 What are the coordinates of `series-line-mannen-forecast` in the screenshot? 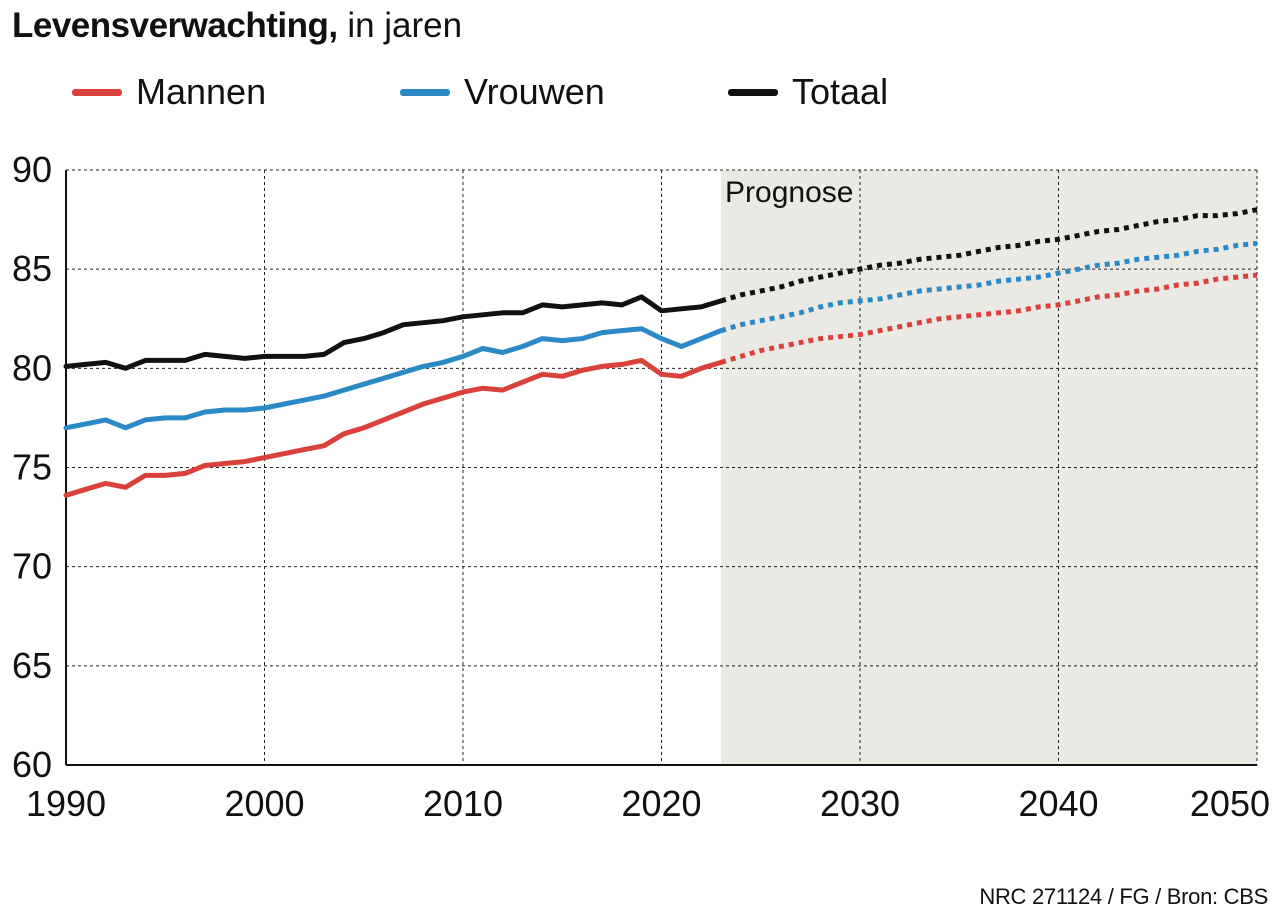 It's located at (989, 318).